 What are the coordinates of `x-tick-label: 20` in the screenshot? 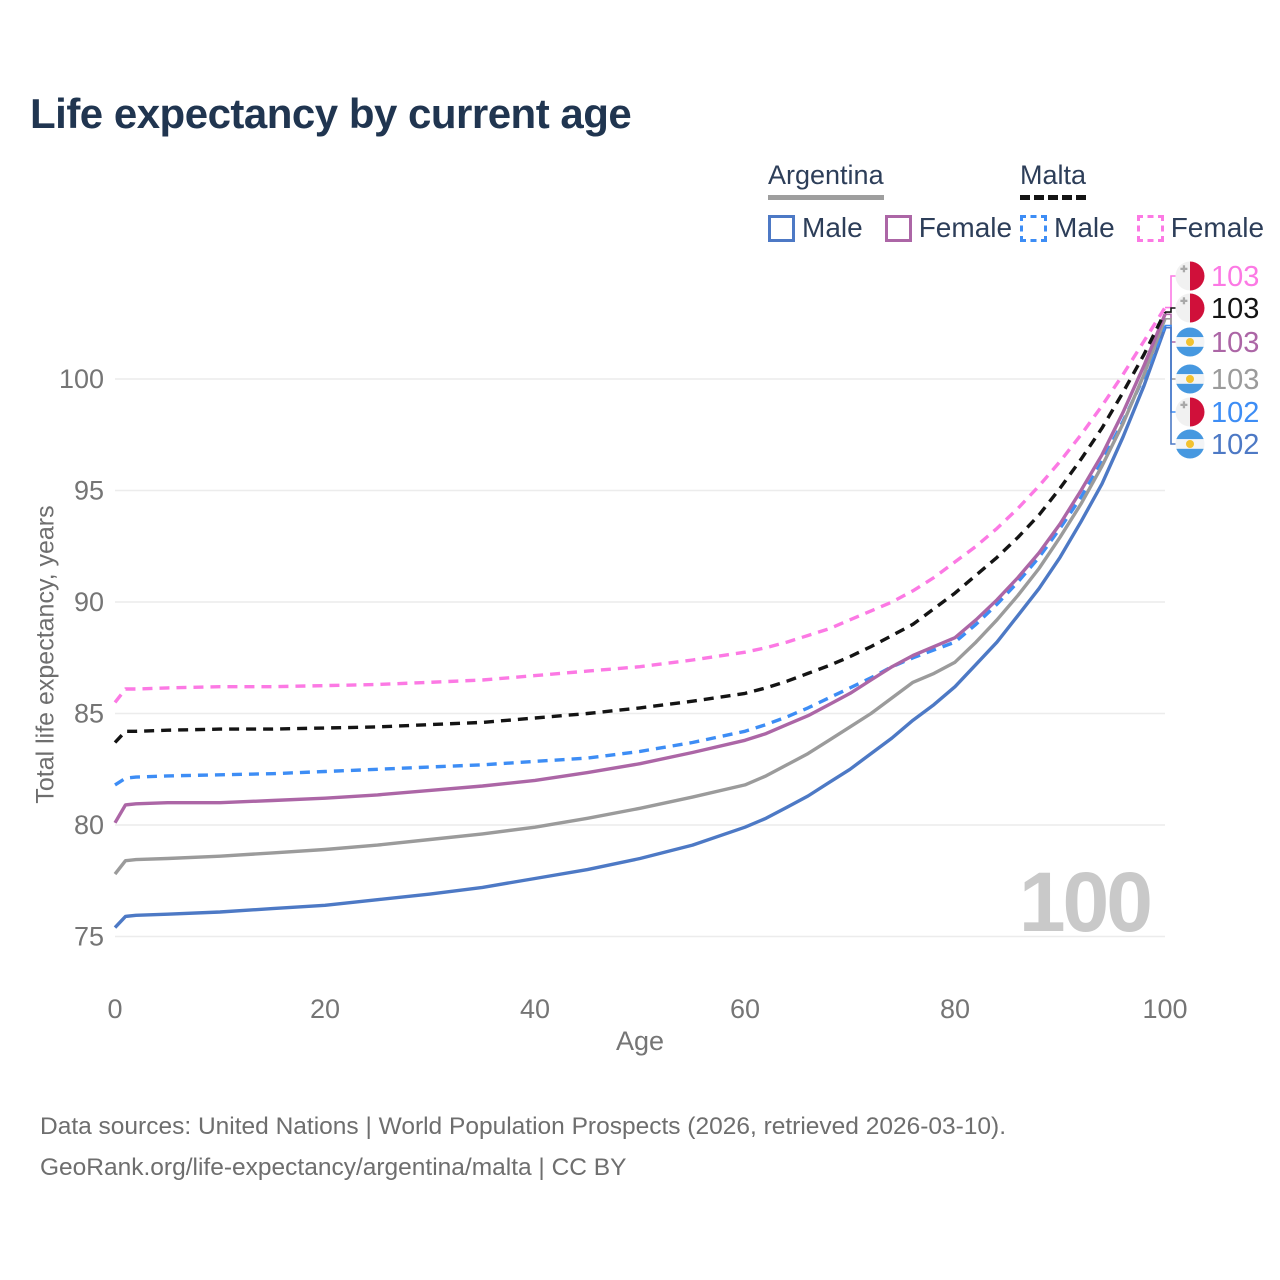 It's located at (325, 1009).